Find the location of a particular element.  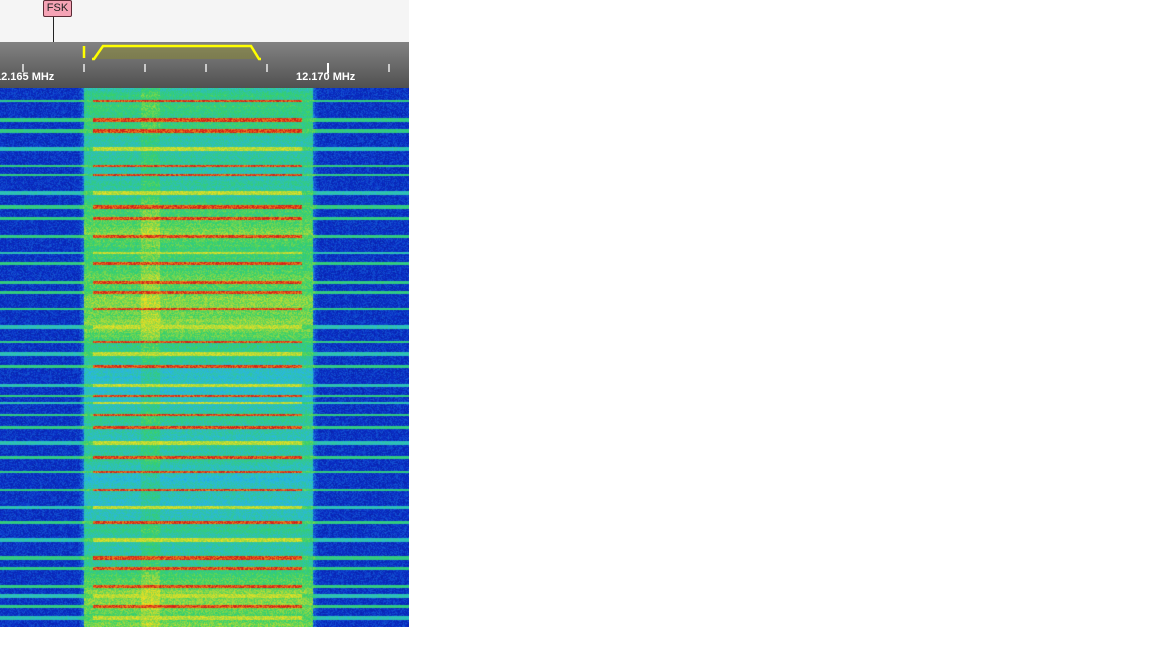

fsk-marker-stem is located at coordinates (53, 29).